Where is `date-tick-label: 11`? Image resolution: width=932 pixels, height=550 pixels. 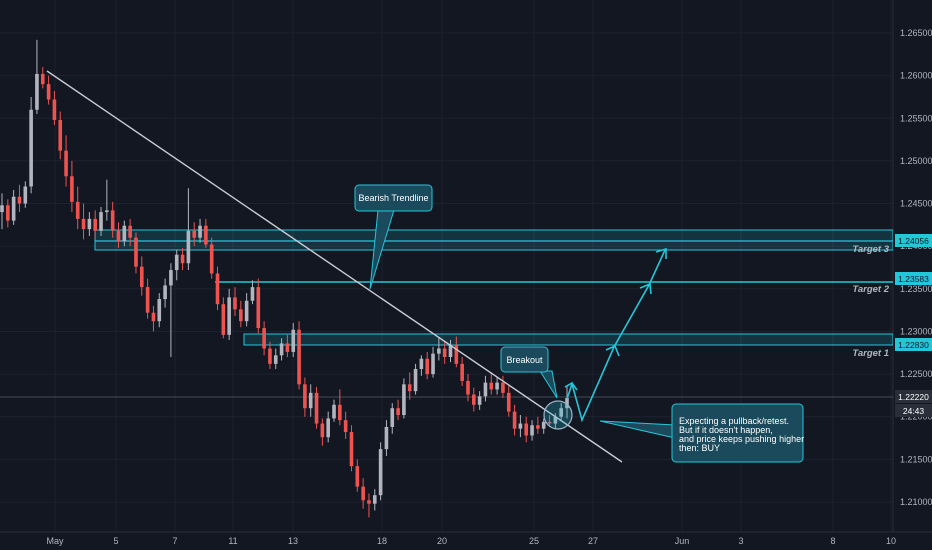
date-tick-label: 11 is located at coordinates (232, 541).